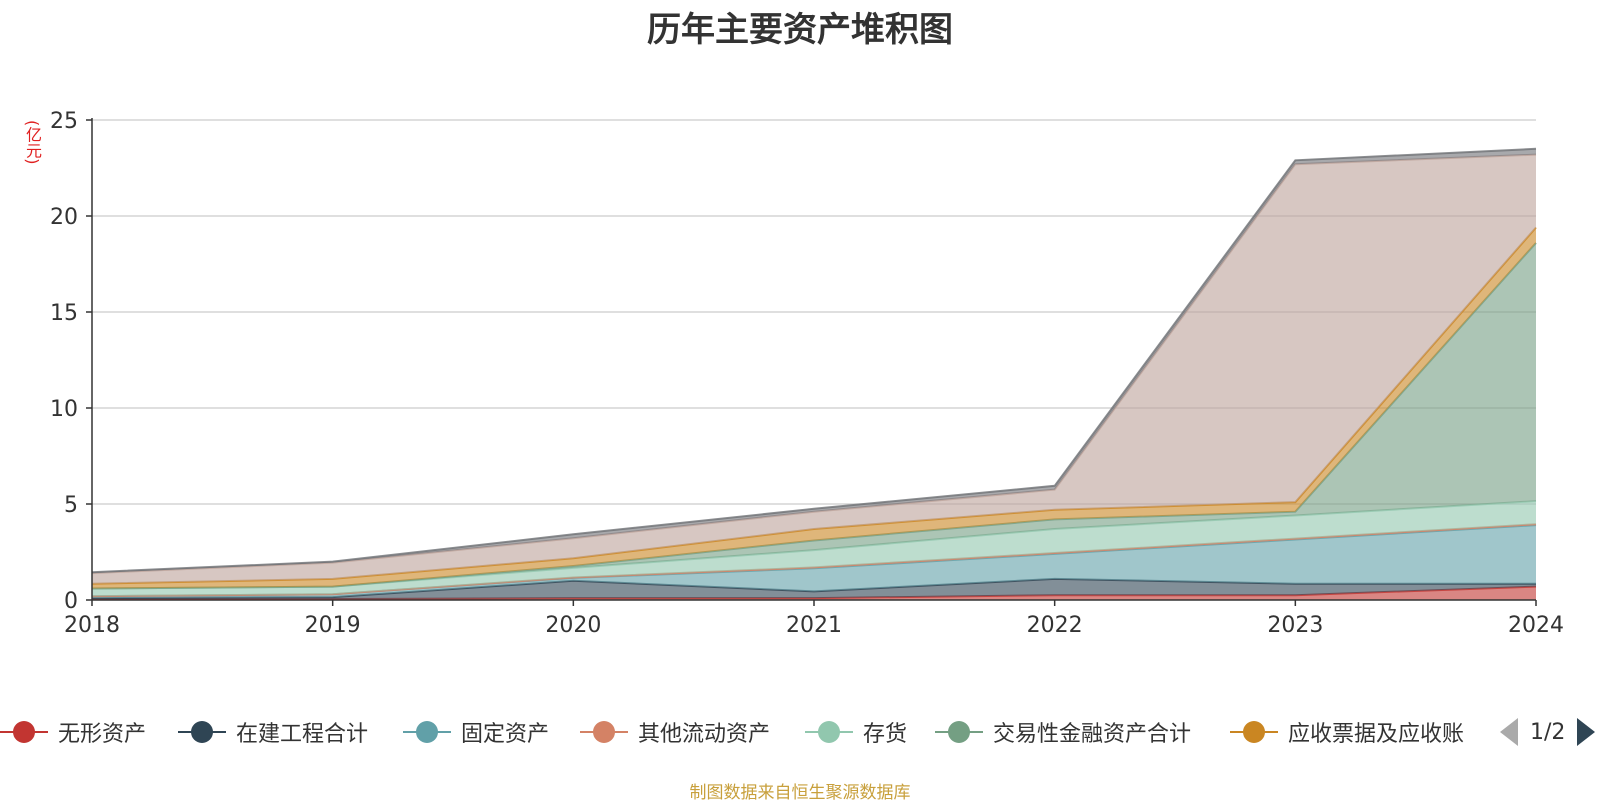 The width and height of the screenshot is (1600, 803). Describe the element at coordinates (856, 732) in the screenshot. I see `legend-item: 存货` at that location.